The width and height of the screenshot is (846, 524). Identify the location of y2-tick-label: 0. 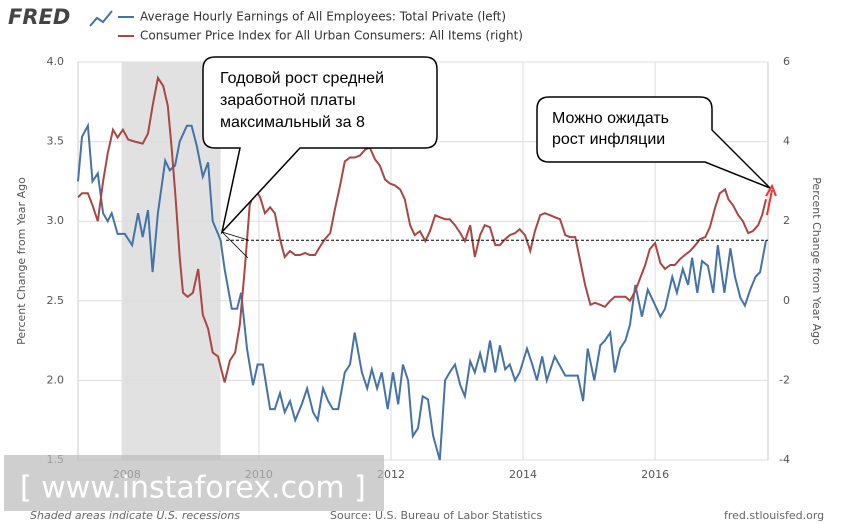
(786, 300).